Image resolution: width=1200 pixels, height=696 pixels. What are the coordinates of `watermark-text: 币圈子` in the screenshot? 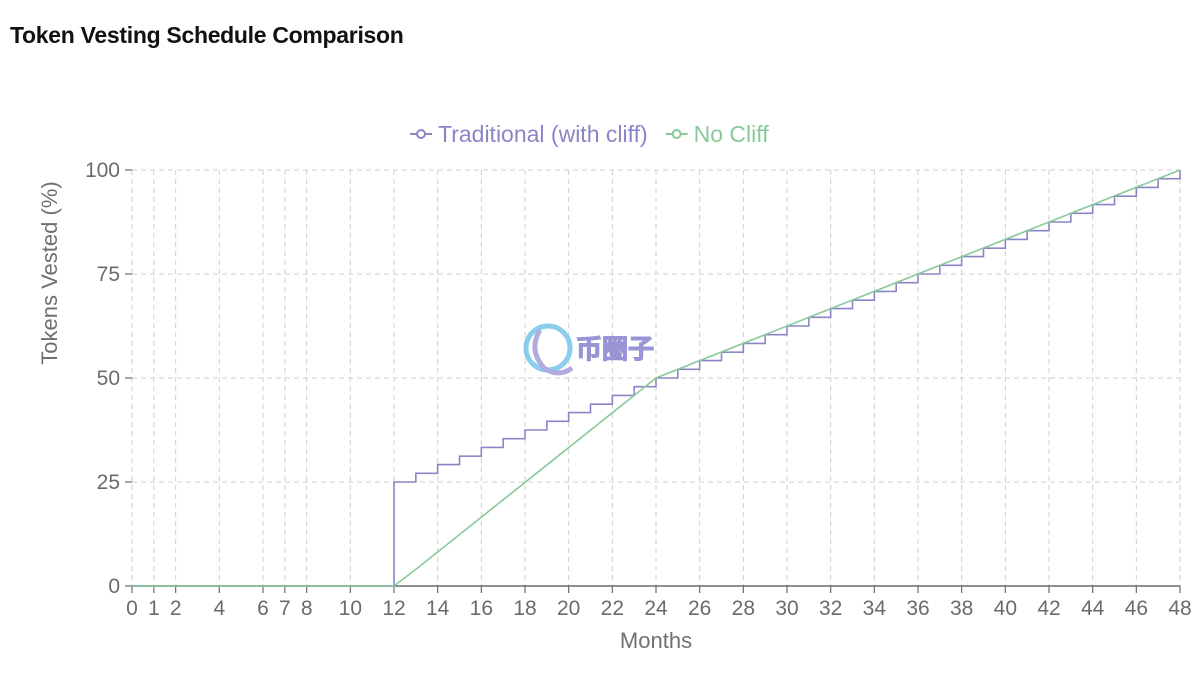 It's located at (615, 350).